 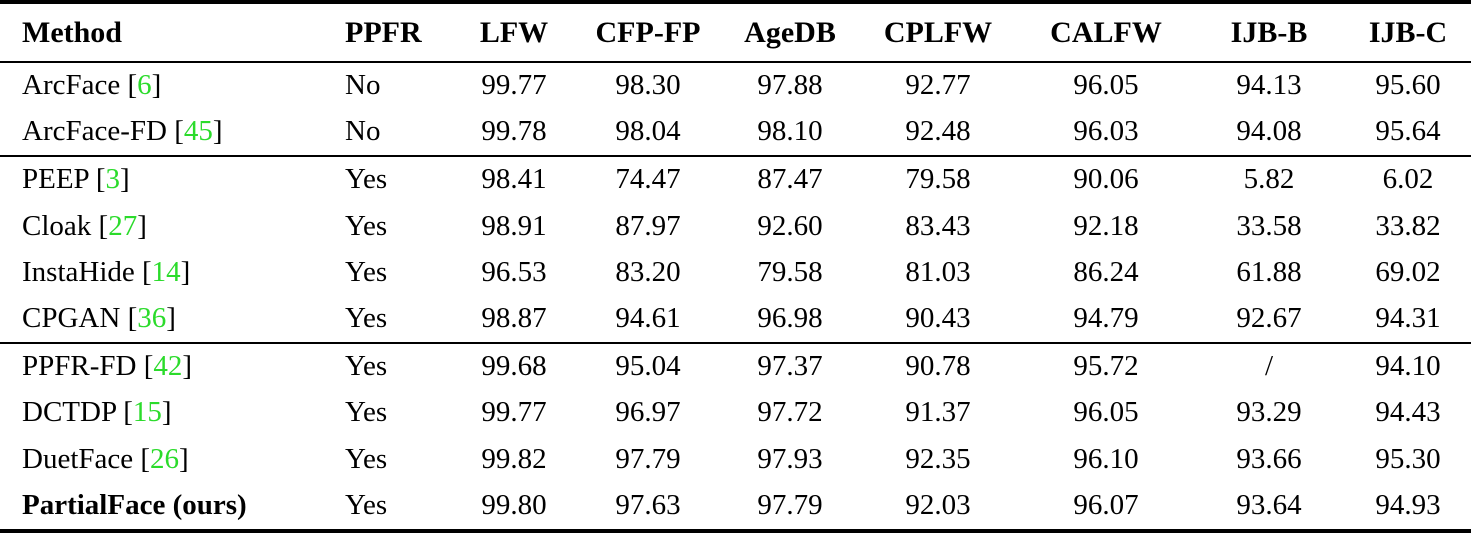 What do you see at coordinates (69, 412) in the screenshot?
I see `method-name: DCTDP` at bounding box center [69, 412].